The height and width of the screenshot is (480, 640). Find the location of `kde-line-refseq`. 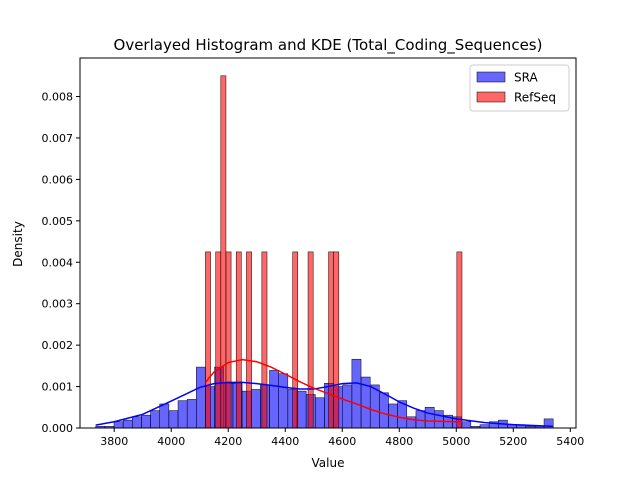

kde-line-refseq is located at coordinates (333, 390).